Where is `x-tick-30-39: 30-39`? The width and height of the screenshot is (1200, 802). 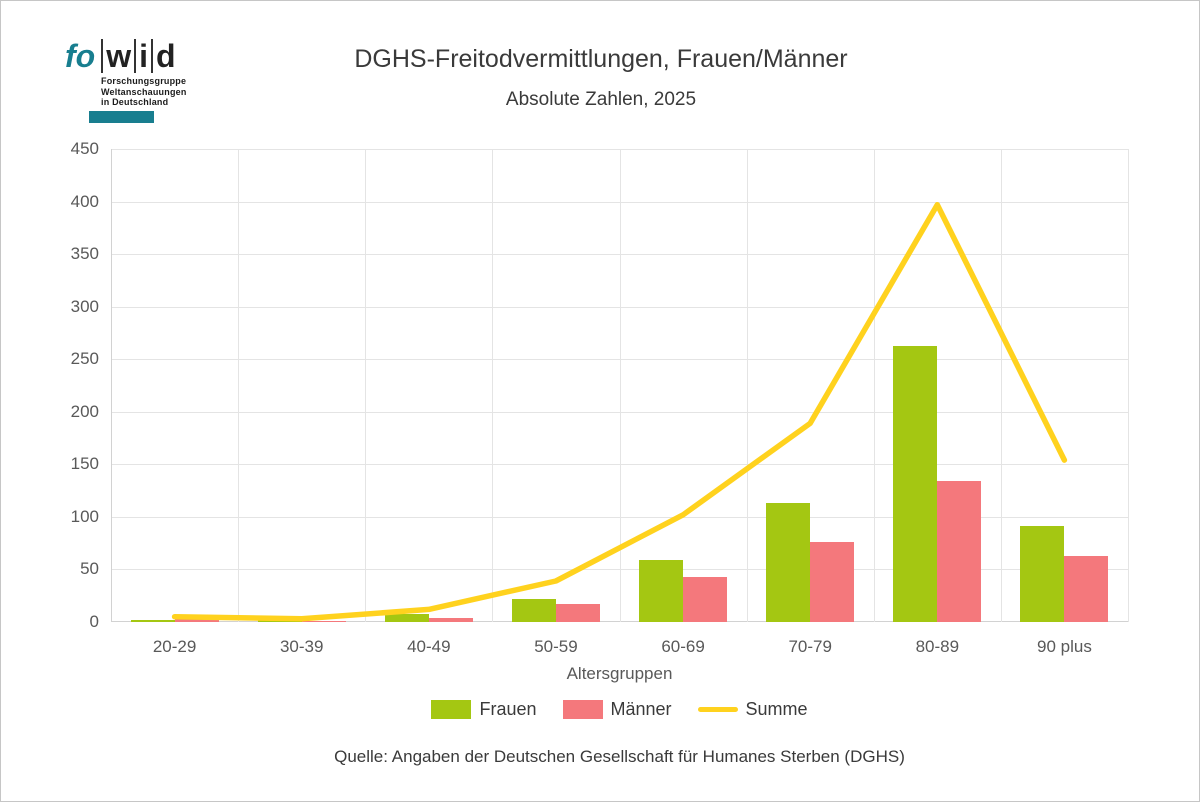 x-tick-30-39: 30-39 is located at coordinates (301, 646).